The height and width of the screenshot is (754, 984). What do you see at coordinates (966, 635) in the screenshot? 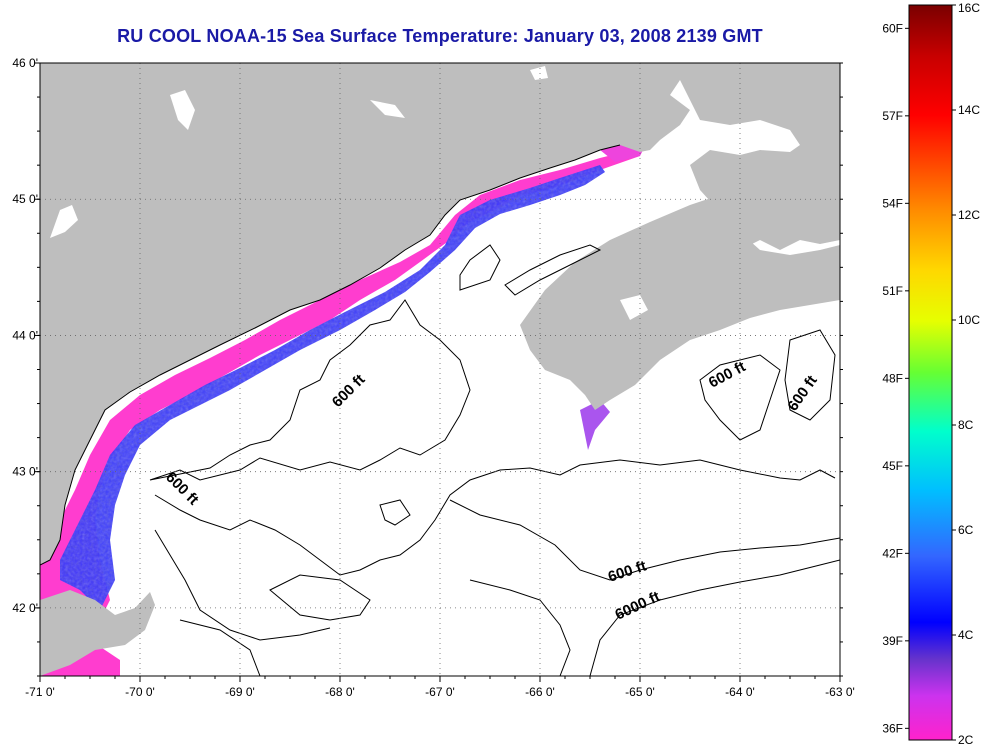
I see `cb-celsius-label: 4C` at bounding box center [966, 635].